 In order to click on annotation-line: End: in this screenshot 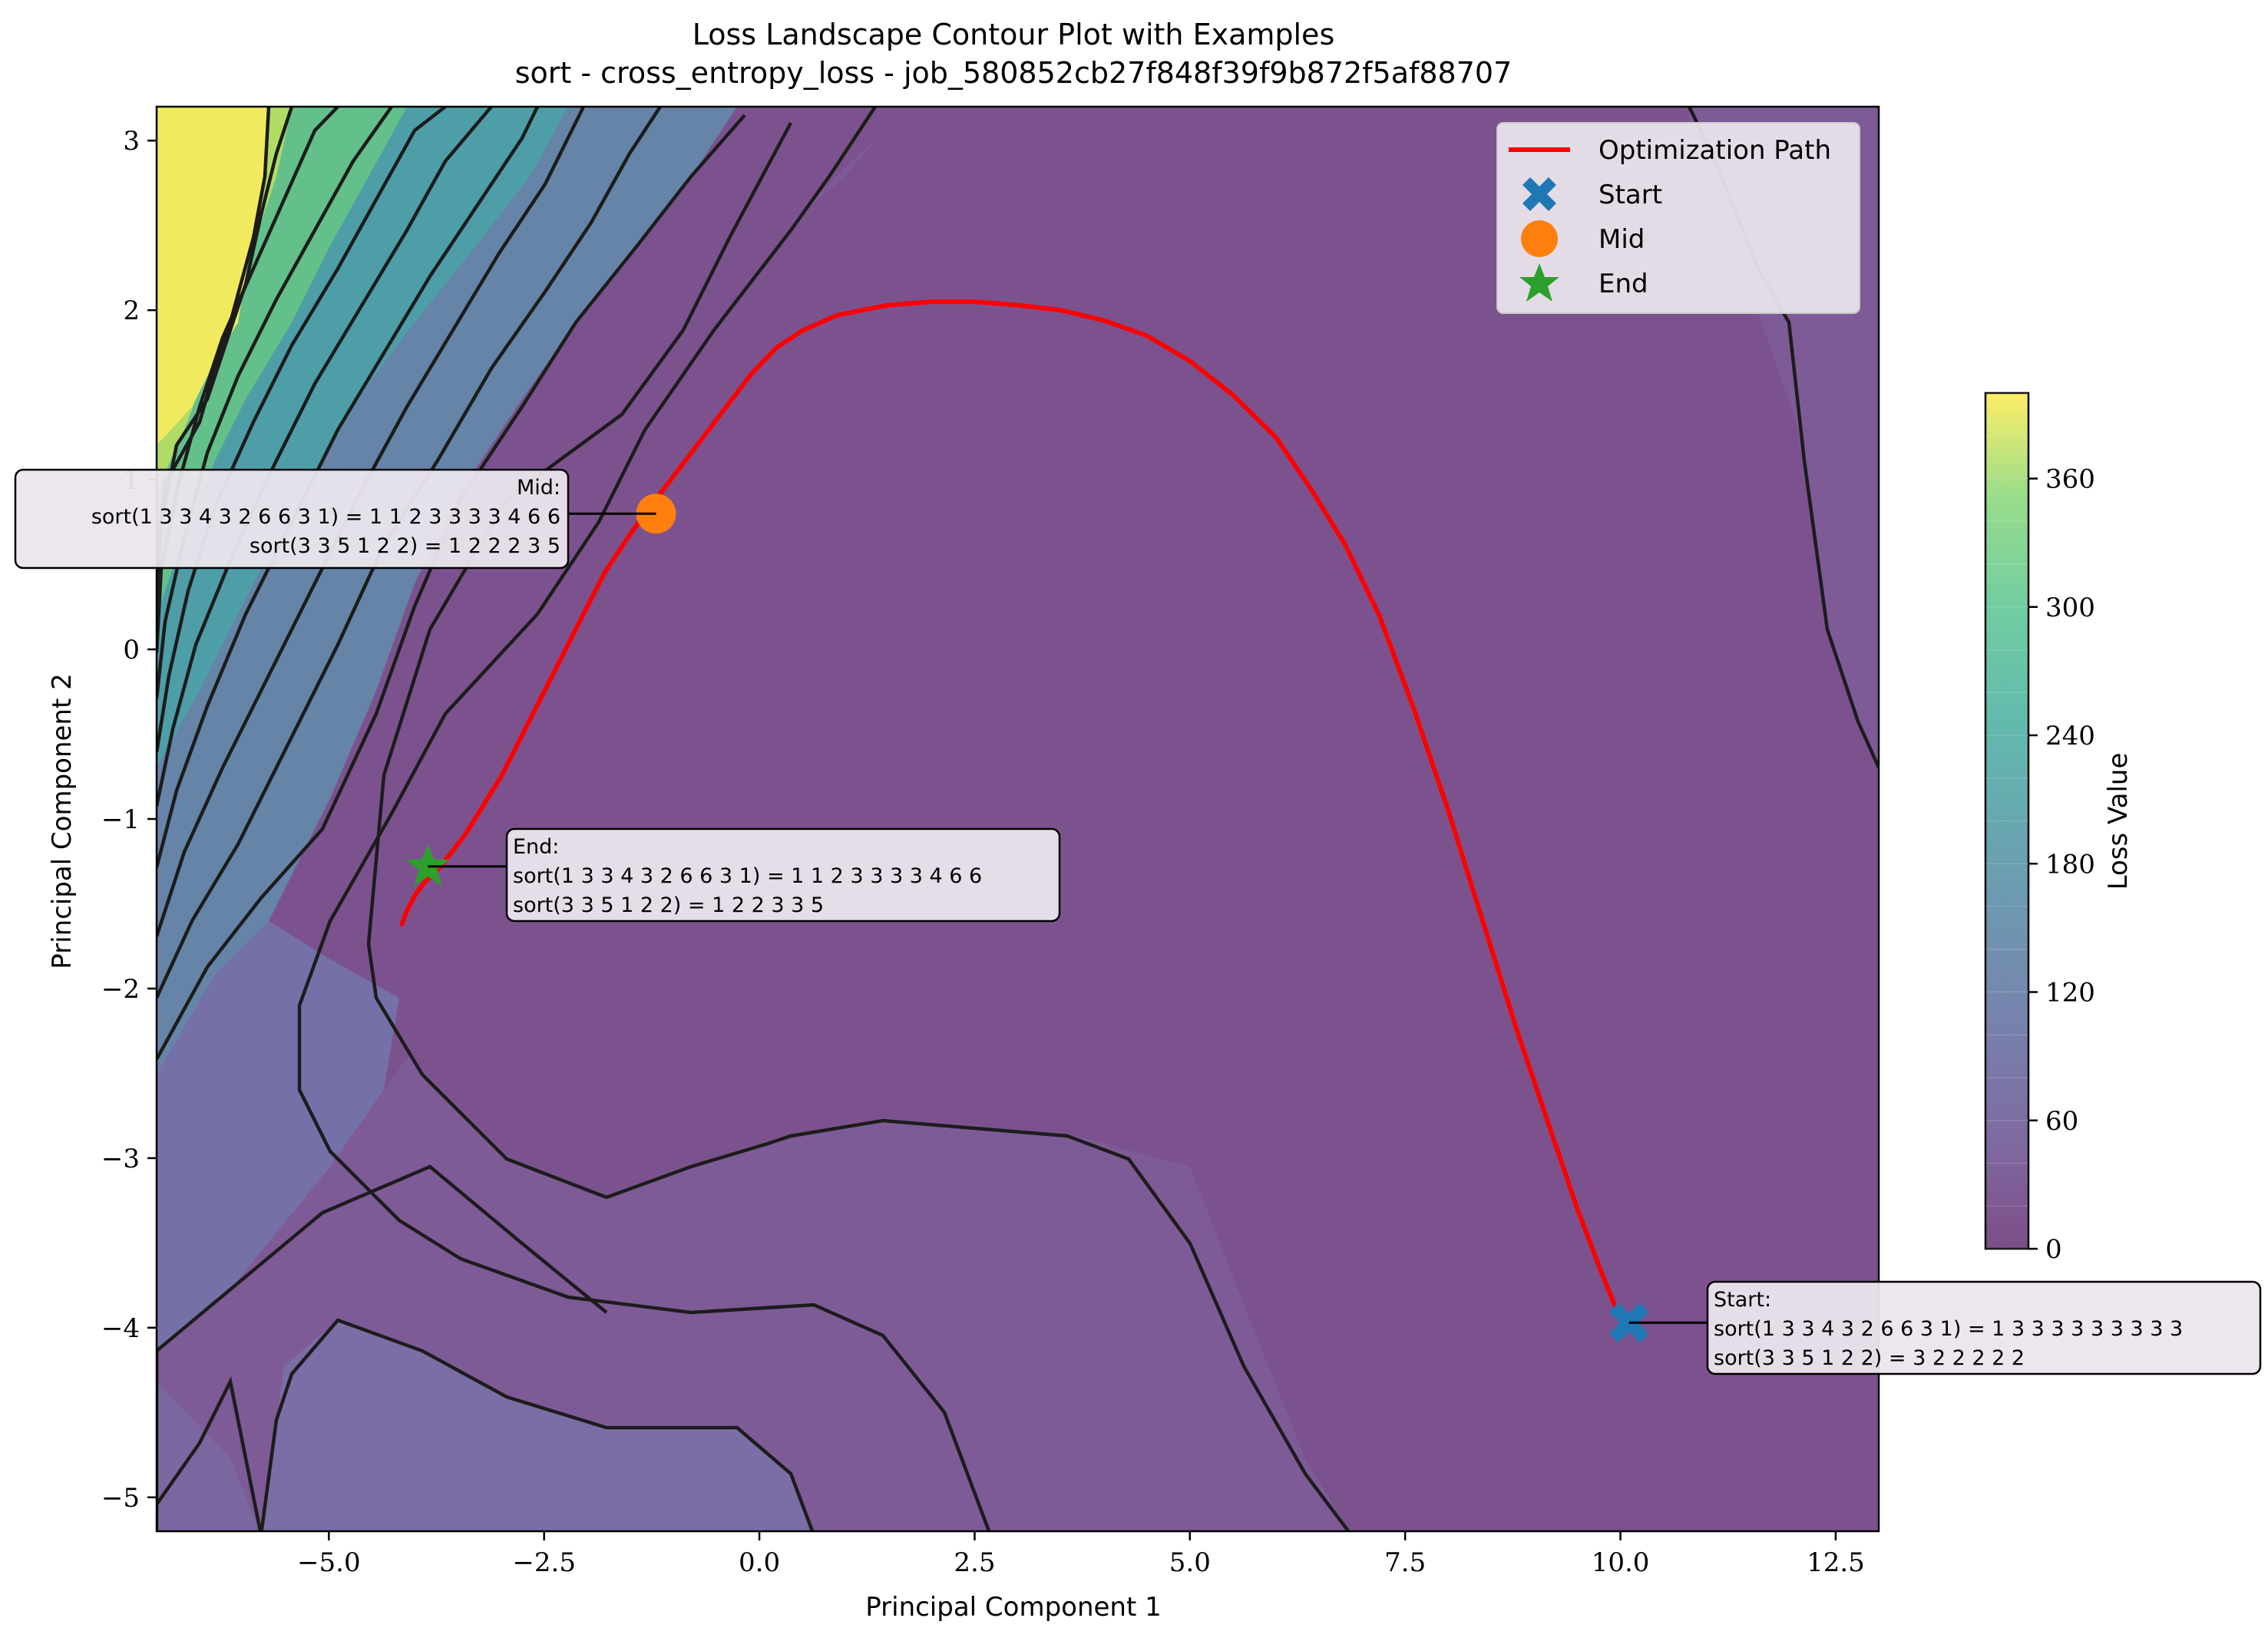, I will do `click(536, 847)`.